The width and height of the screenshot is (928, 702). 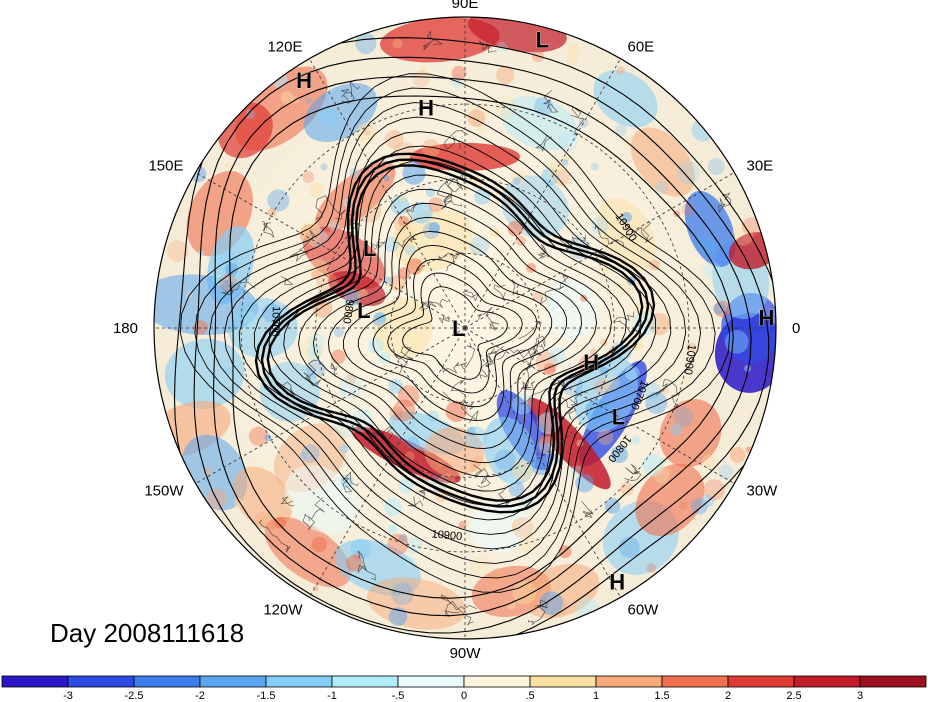 What do you see at coordinates (147, 633) in the screenshot?
I see `day-title: Day 2008111618` at bounding box center [147, 633].